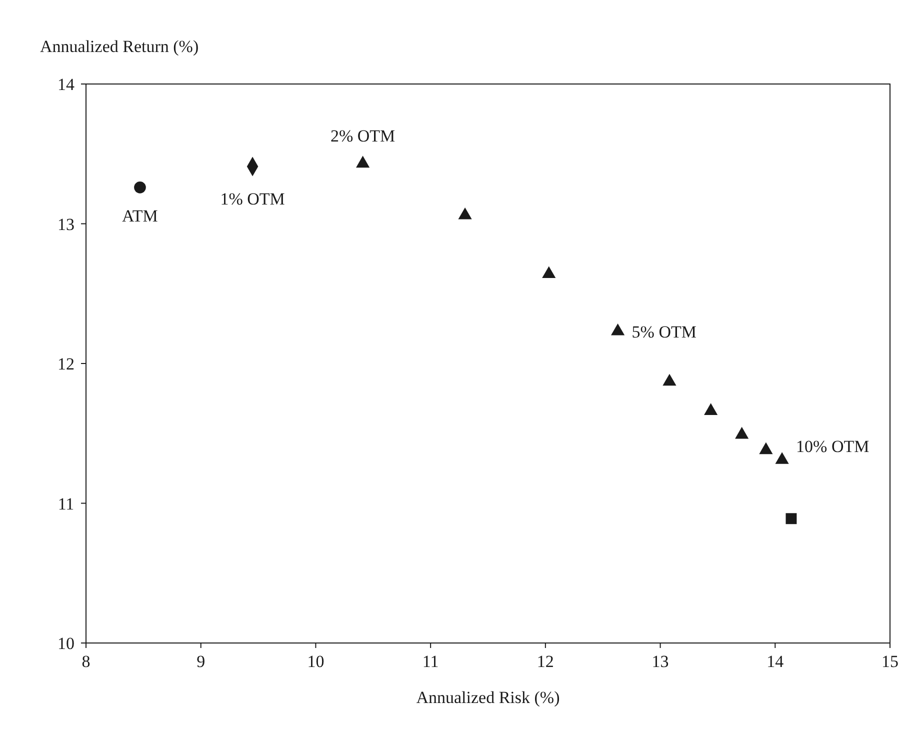 This screenshot has width=920, height=748. Describe the element at coordinates (833, 446) in the screenshot. I see `annotation: 10% OTM` at that location.